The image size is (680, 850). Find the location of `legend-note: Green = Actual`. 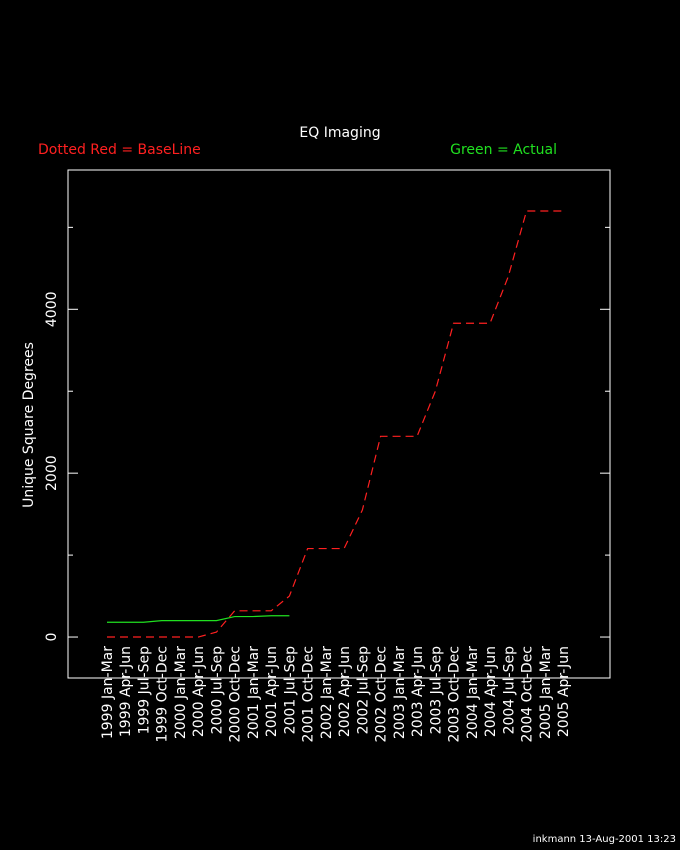

legend-note: Green = Actual is located at coordinates (503, 150).